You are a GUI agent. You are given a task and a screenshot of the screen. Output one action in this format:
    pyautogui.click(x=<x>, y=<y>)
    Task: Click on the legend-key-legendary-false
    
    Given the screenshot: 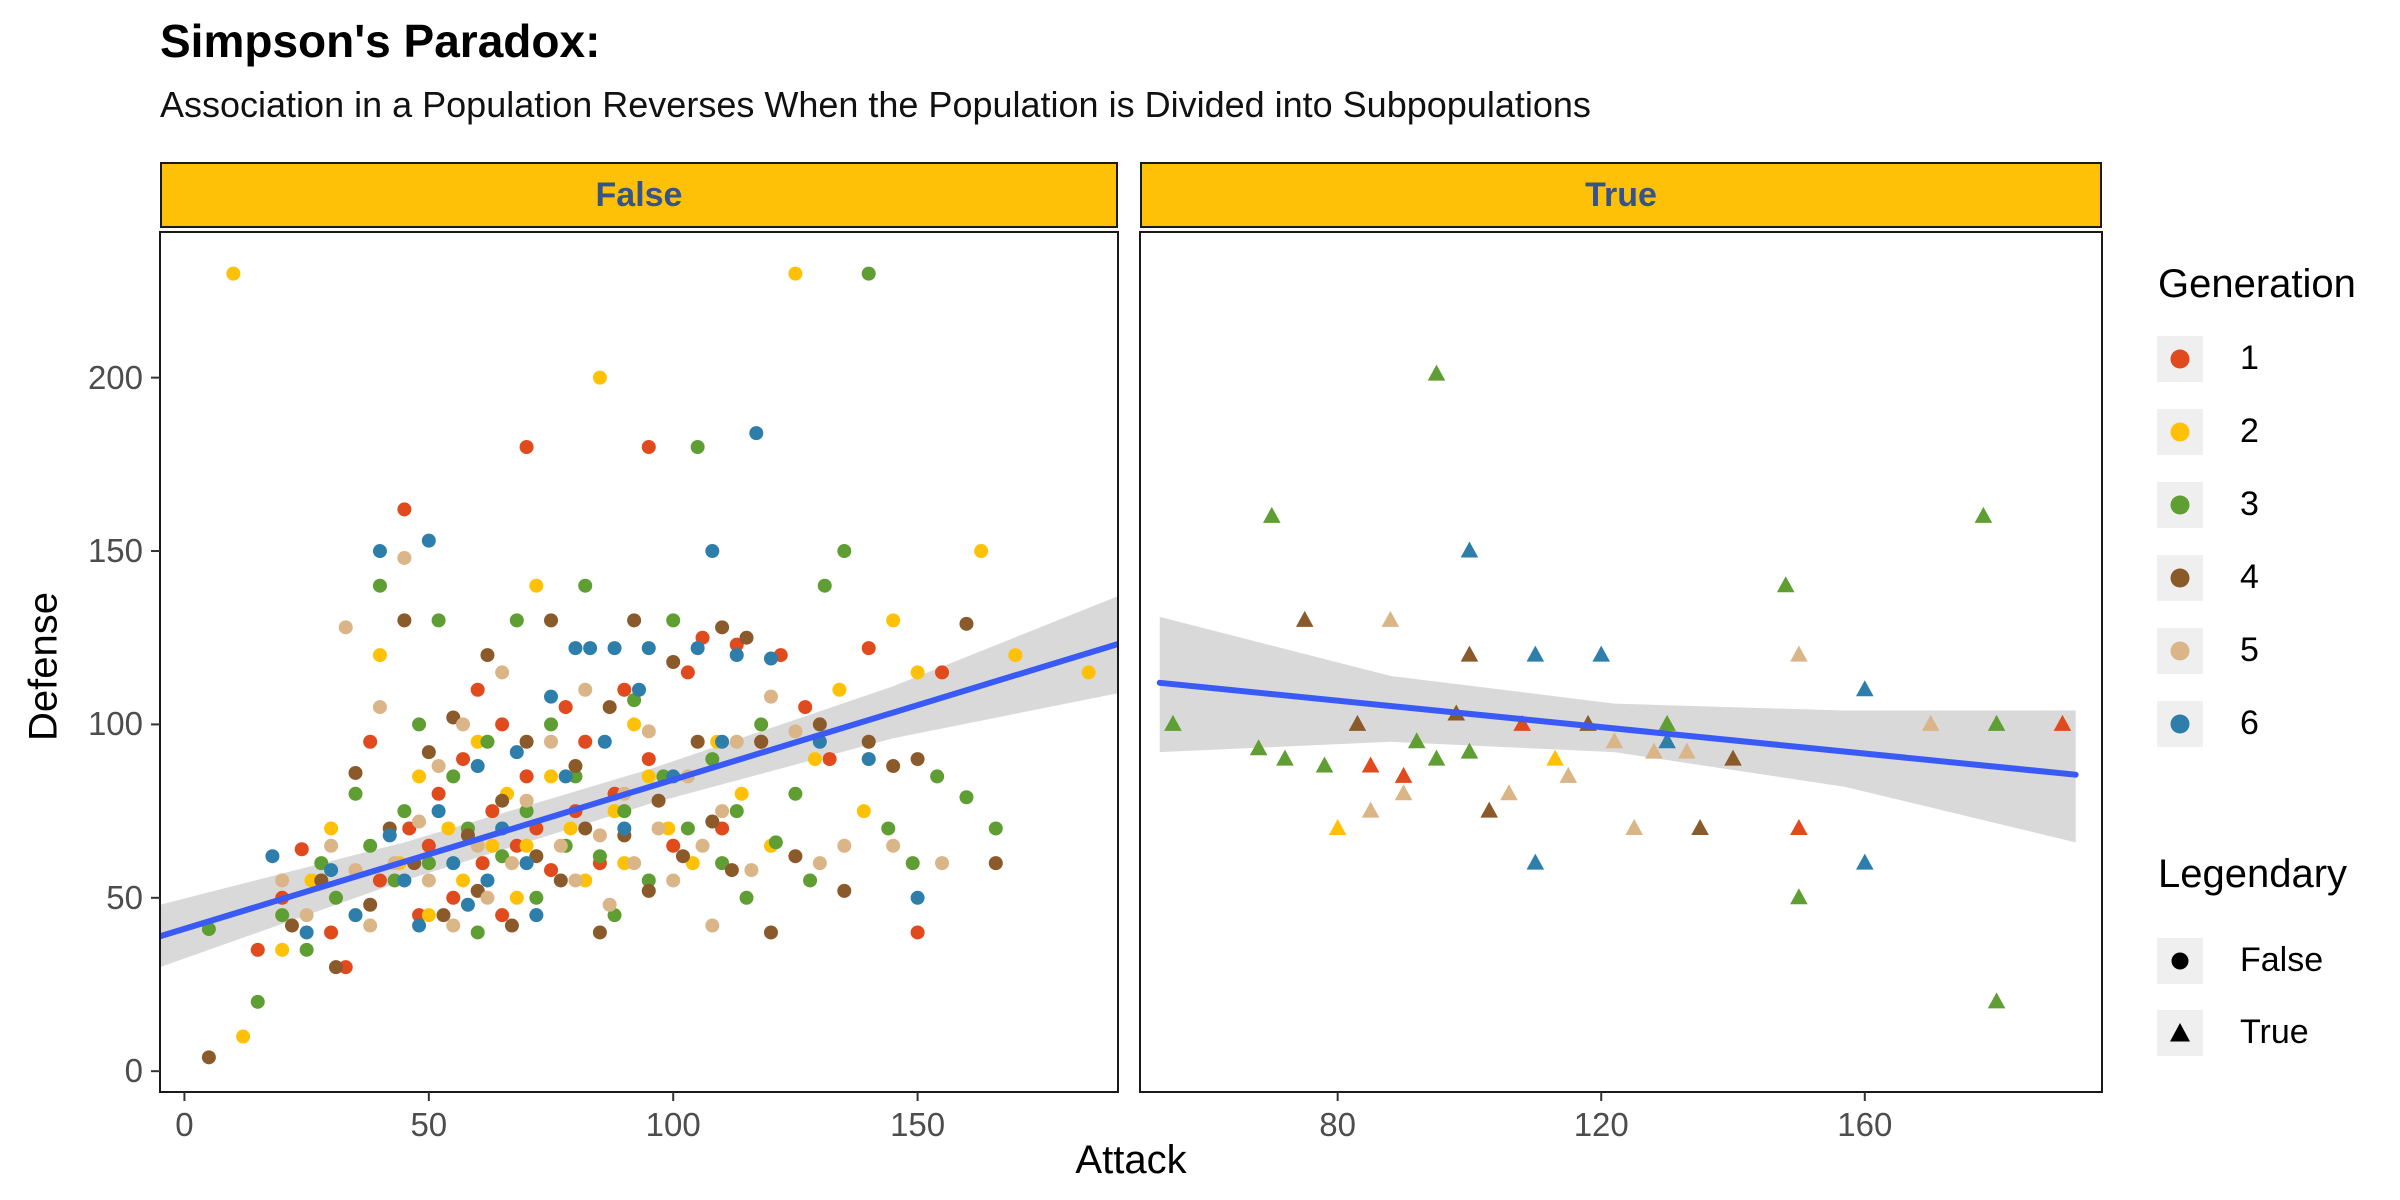 What is the action you would take?
    pyautogui.click(x=2180, y=961)
    